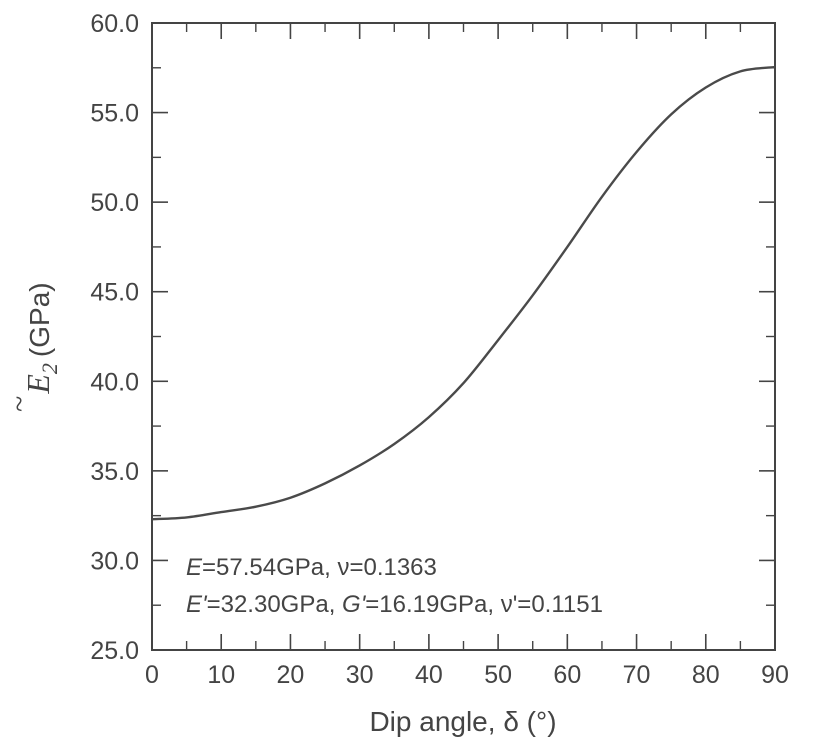 The width and height of the screenshot is (813, 754). What do you see at coordinates (462, 721) in the screenshot?
I see `x-axis-label: Dip angle, δ (°)` at bounding box center [462, 721].